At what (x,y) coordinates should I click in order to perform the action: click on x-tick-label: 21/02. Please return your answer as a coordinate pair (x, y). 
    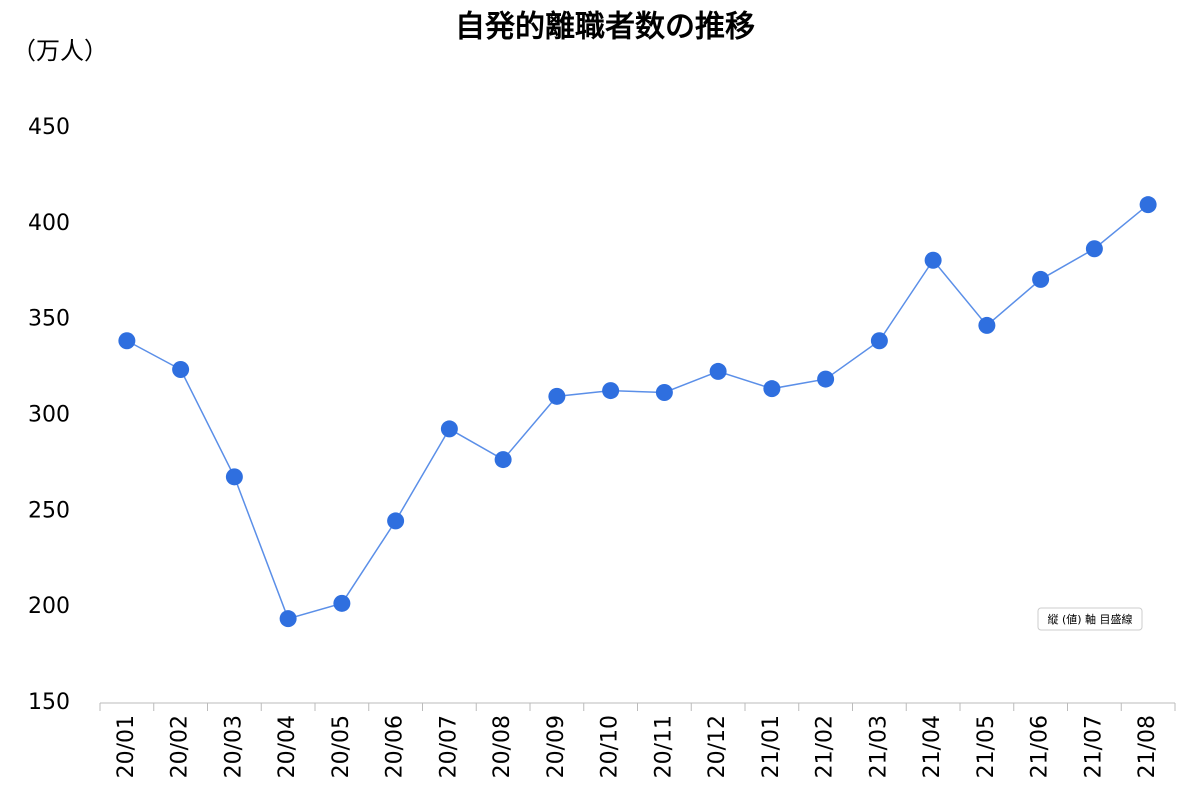
    Looking at the image, I should click on (825, 746).